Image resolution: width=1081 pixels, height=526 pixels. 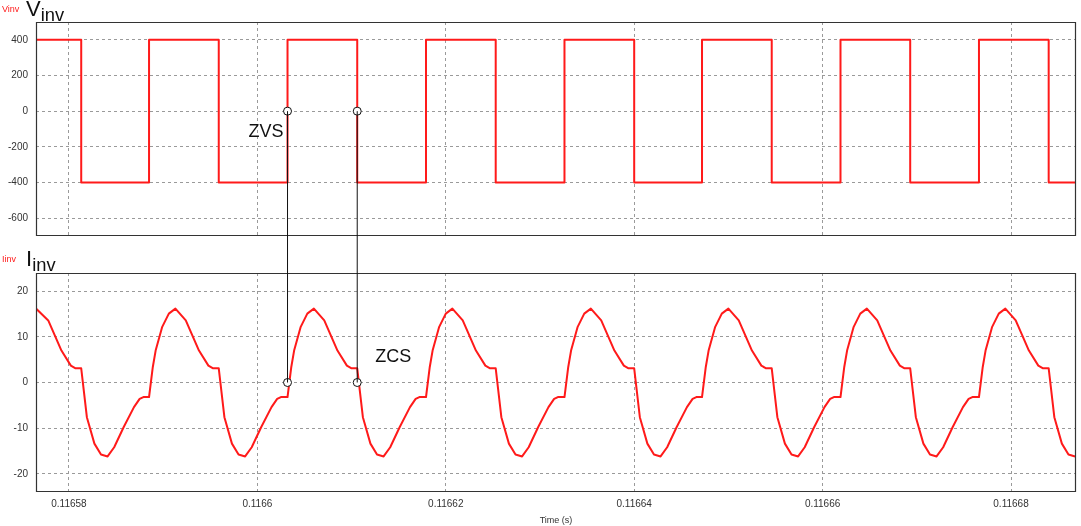 I want to click on chart-title: I$_{inv}$, so click(x=41, y=262).